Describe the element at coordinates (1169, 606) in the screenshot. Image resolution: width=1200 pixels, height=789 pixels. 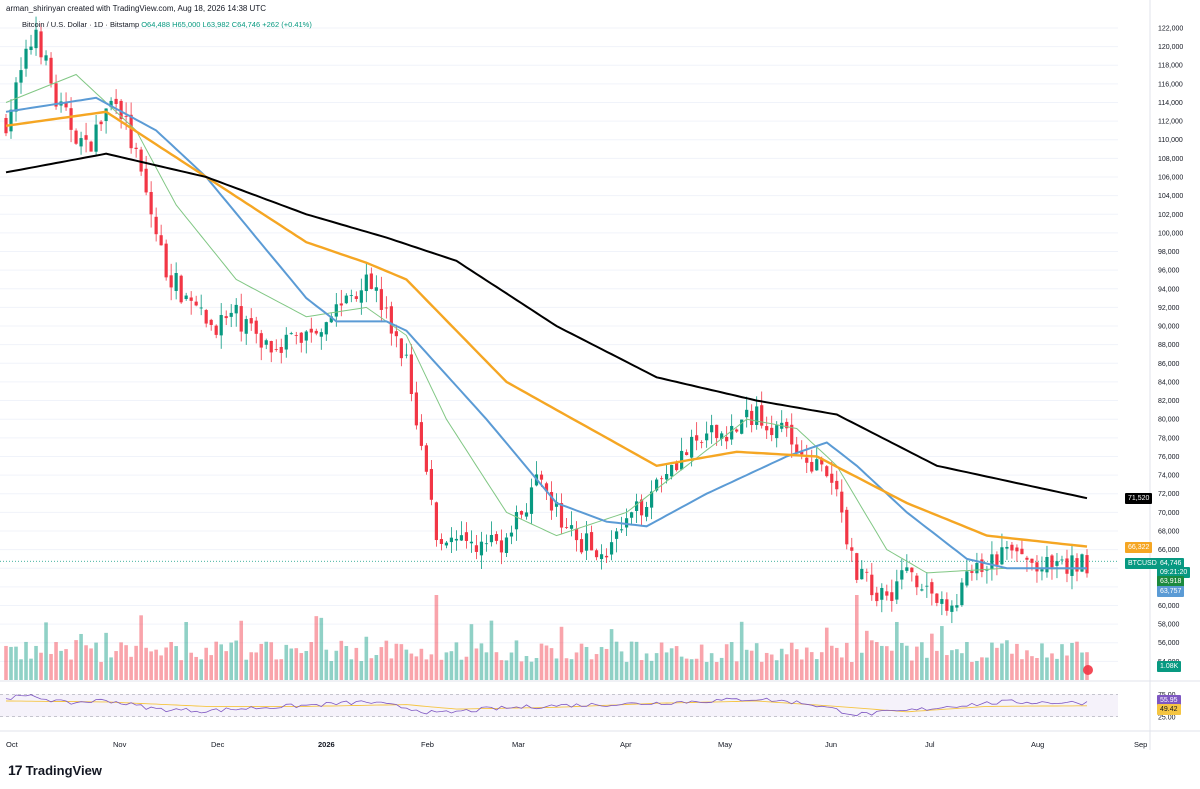
I see `price-tick-label: 60,000` at that location.